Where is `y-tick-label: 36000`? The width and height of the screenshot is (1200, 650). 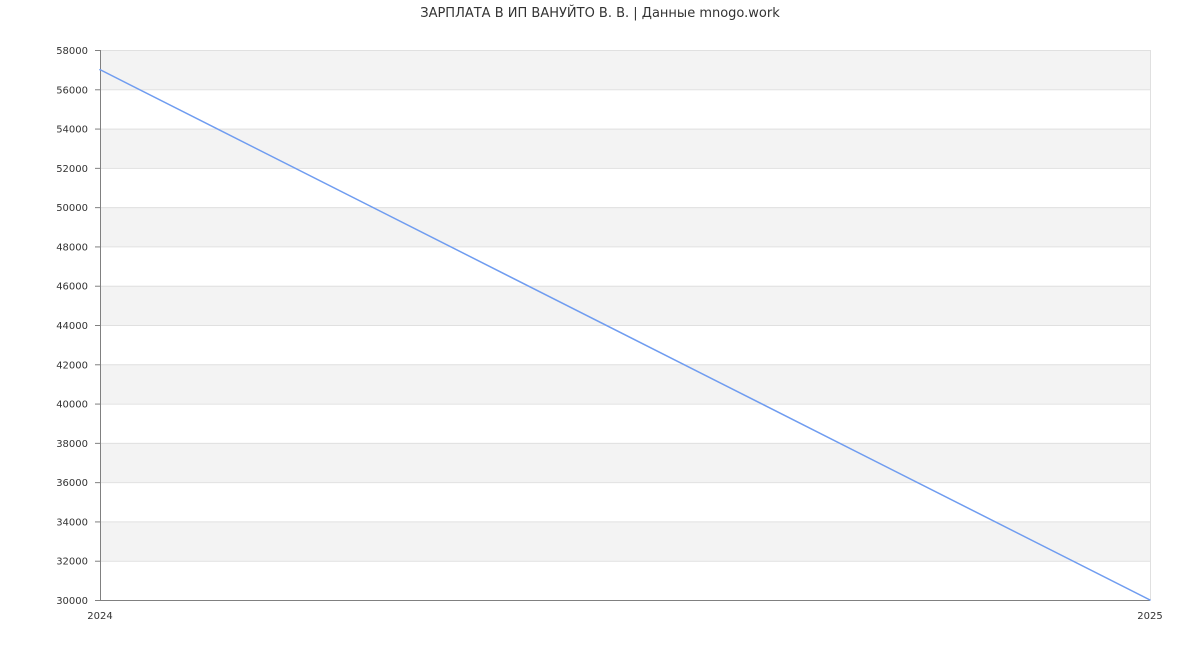
y-tick-label: 36000 is located at coordinates (72, 483).